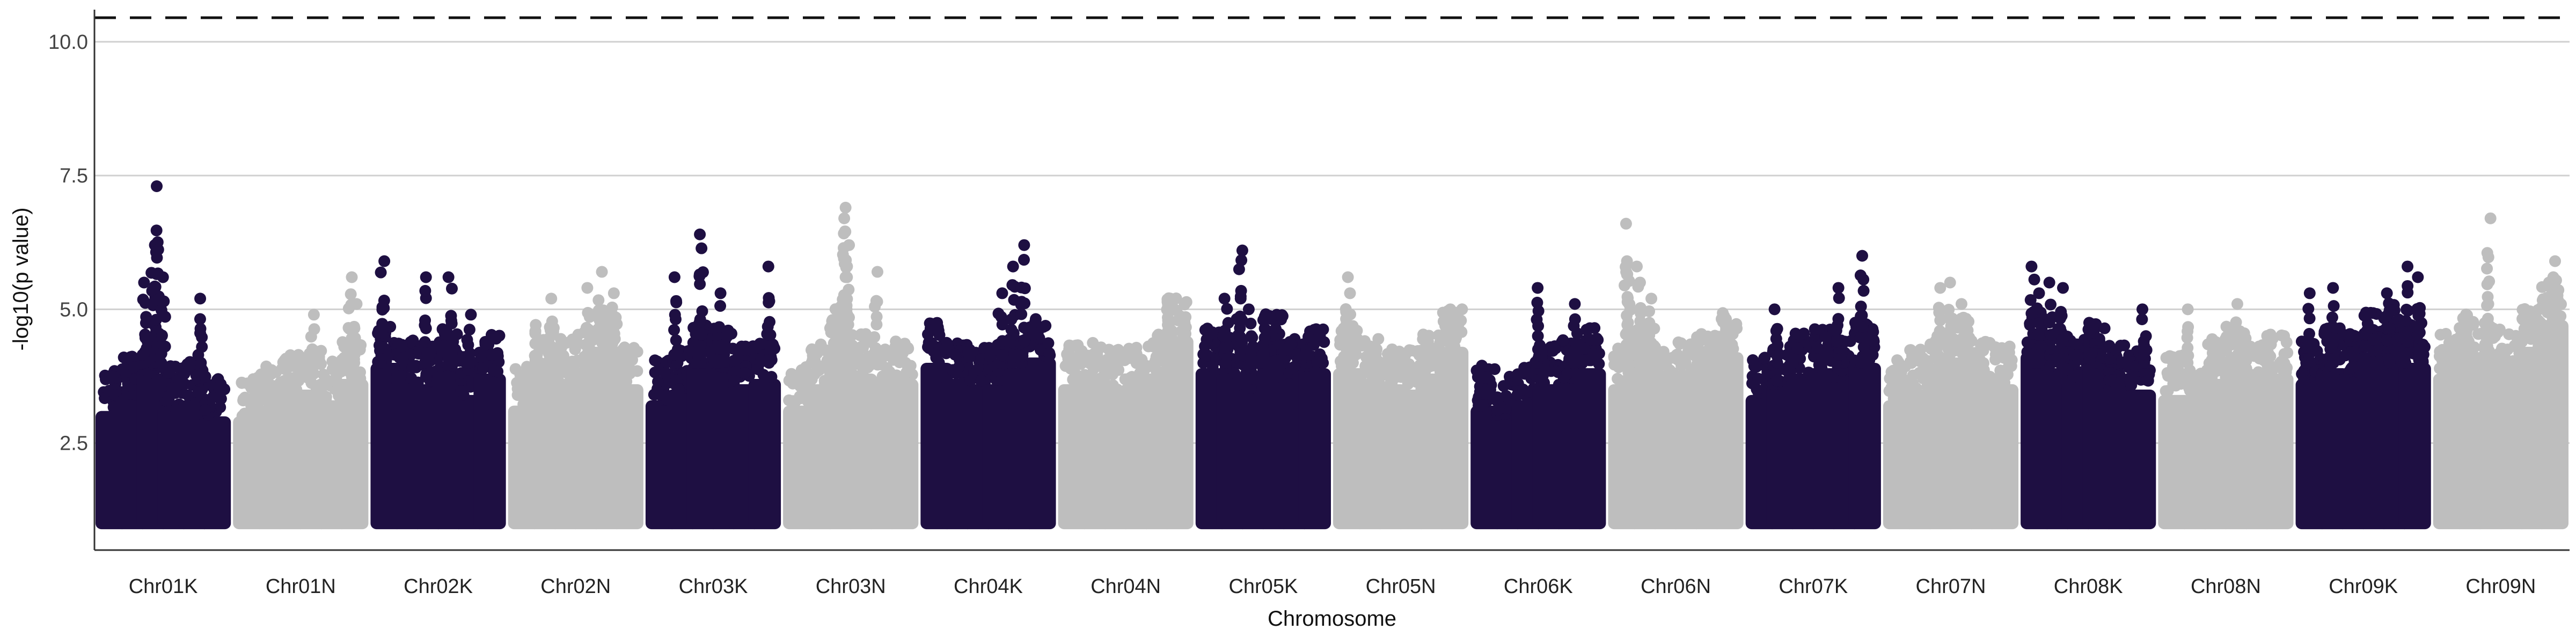 The width and height of the screenshot is (2576, 644). I want to click on chromosome-points-Chr02K, so click(438, 392).